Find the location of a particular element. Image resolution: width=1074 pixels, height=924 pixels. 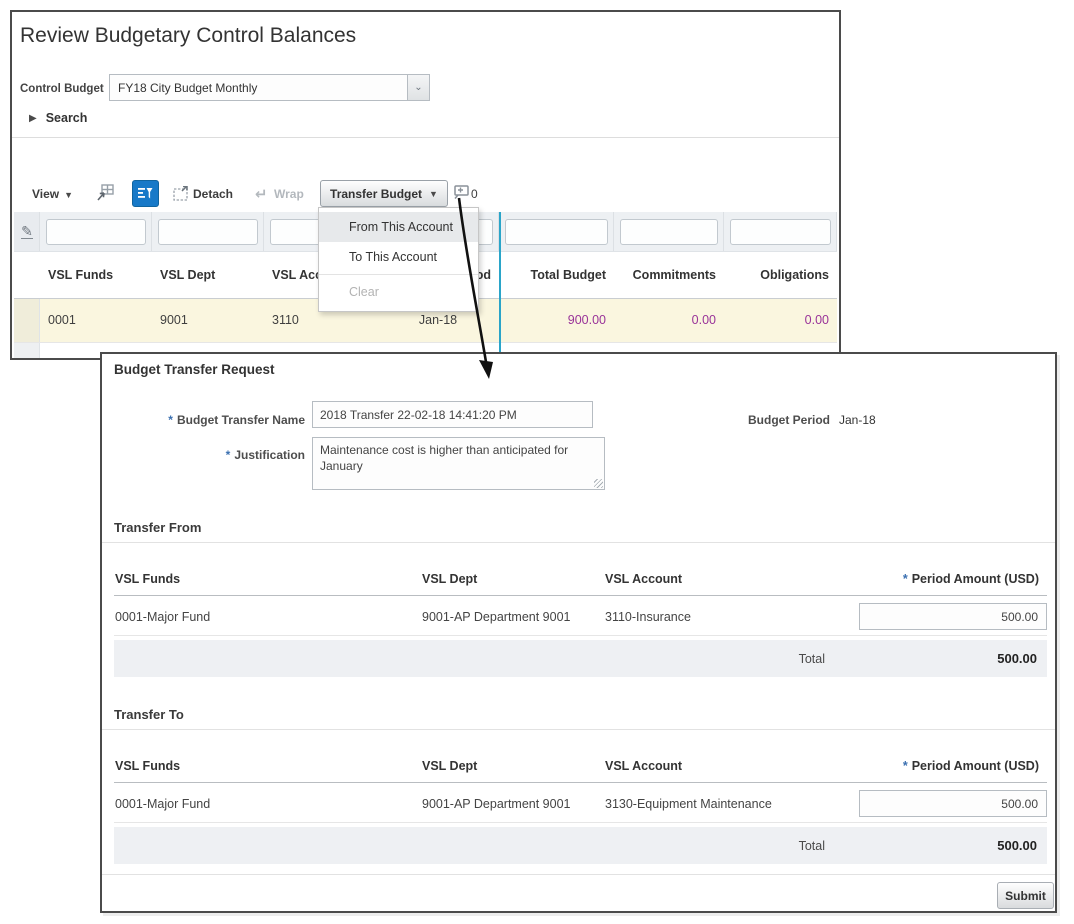

pencil-icon: ✎ is located at coordinates (27, 230).